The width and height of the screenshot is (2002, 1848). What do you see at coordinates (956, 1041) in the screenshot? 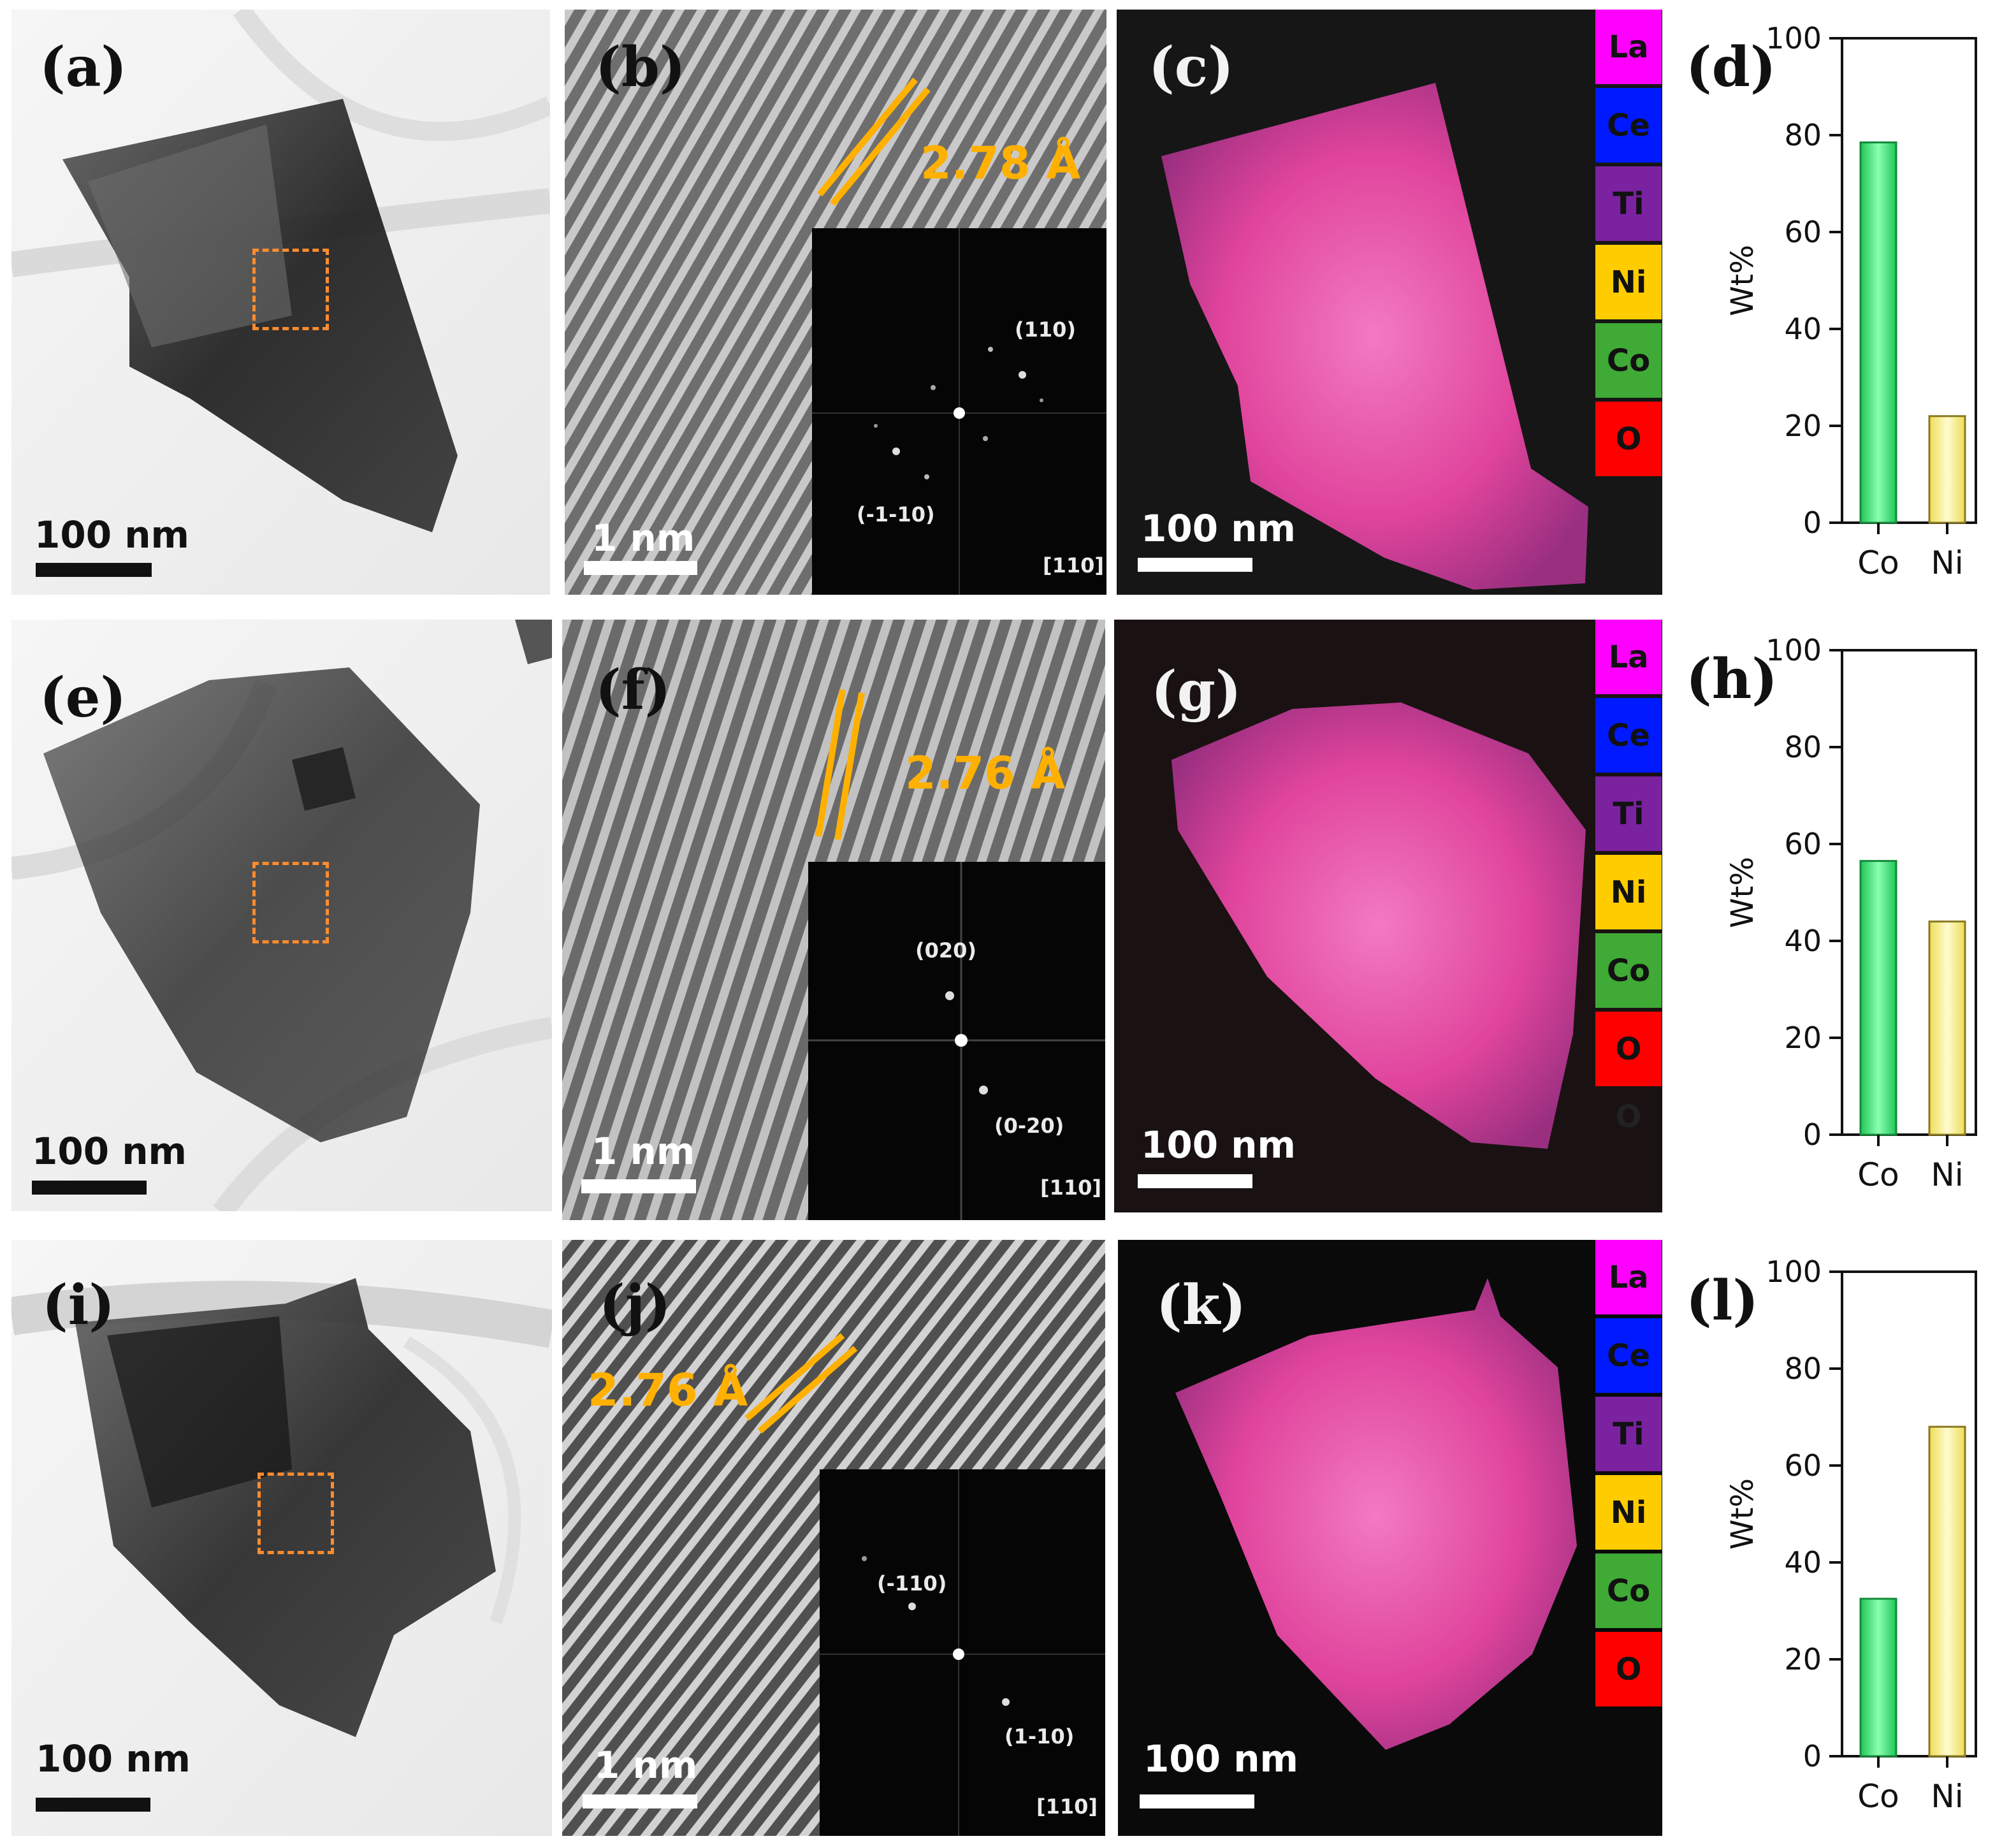
I see `fft-inset: (020) (0-20) [110]` at bounding box center [956, 1041].